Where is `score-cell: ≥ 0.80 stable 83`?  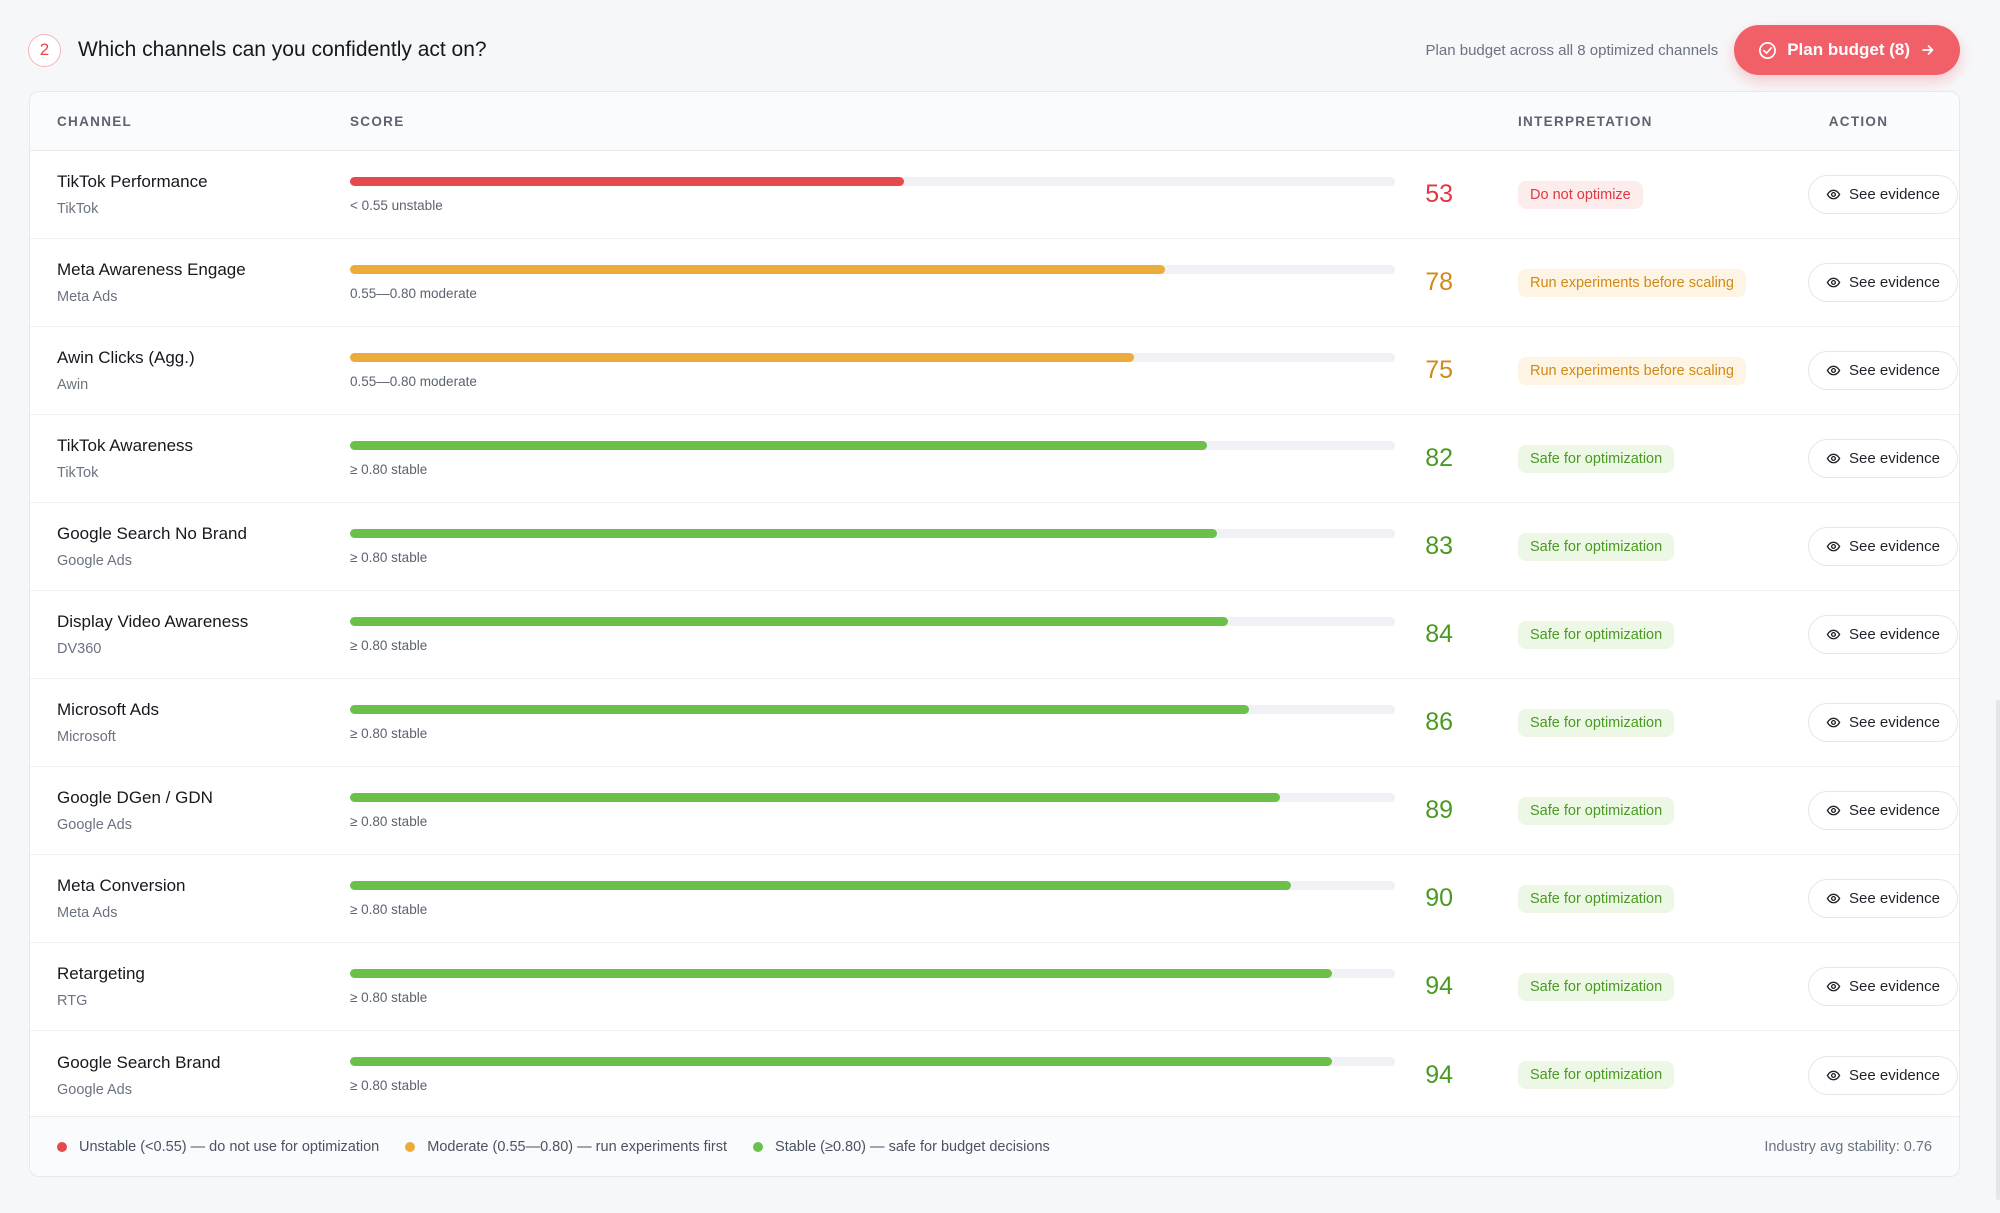 score-cell: ≥ 0.80 stable 83 is located at coordinates (934, 546).